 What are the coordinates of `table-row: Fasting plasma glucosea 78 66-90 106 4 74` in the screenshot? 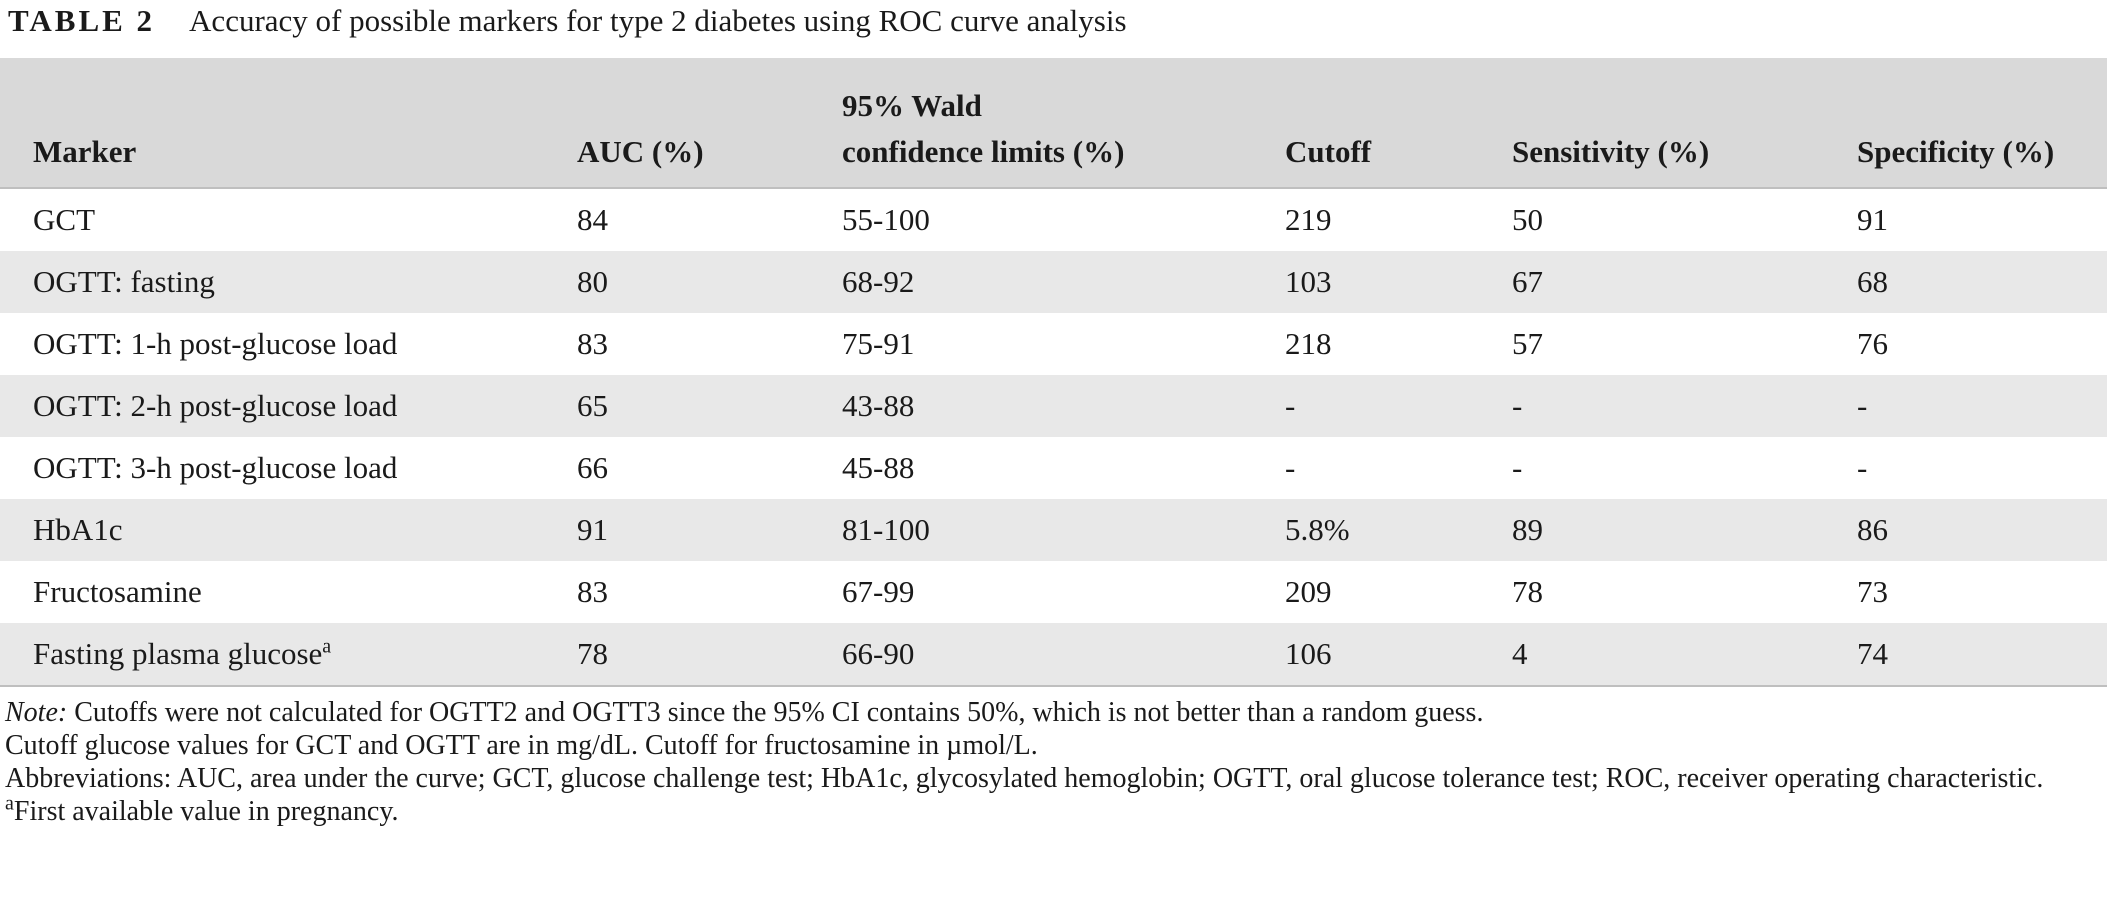 It's located at (1053, 655).